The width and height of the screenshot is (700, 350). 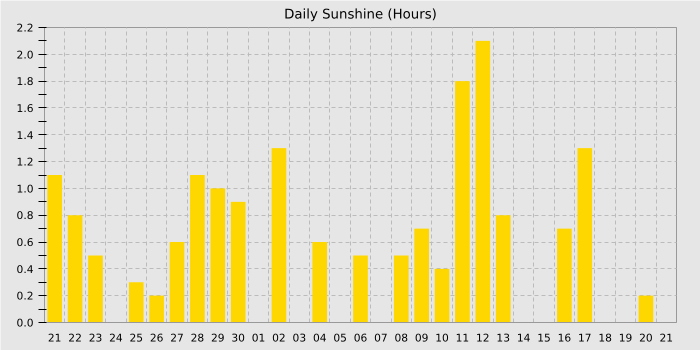 I want to click on x-tick-label: 02, so click(x=279, y=338).